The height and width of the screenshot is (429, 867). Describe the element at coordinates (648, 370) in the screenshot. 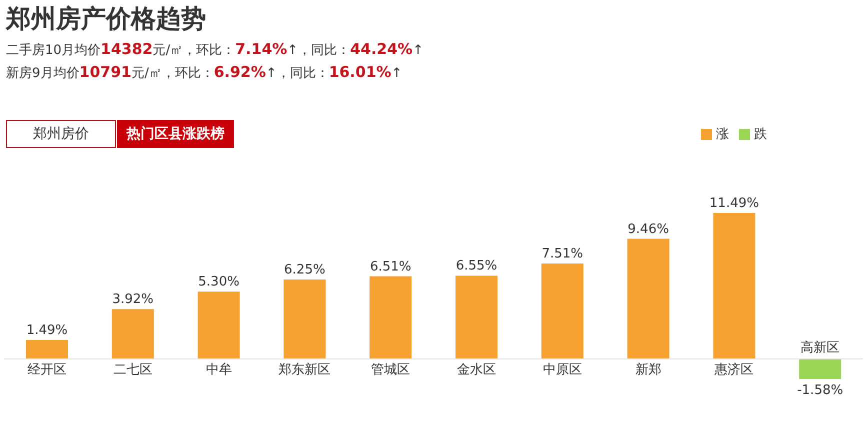

I see `x-tick-label: 新郑` at that location.